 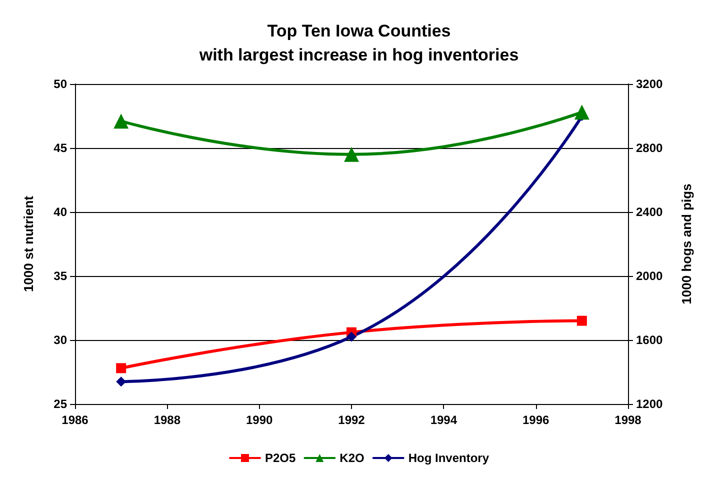 What do you see at coordinates (28, 243) in the screenshot?
I see `y-axis-title: 1000 st nutrient` at bounding box center [28, 243].